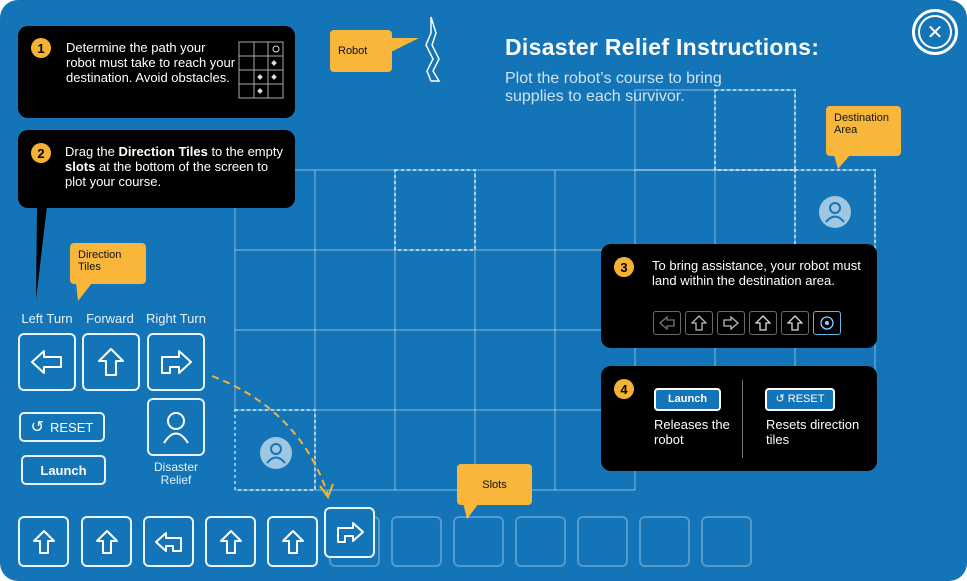 This screenshot has height=581, width=967. Describe the element at coordinates (687, 399) in the screenshot. I see `launch-example-button: Launch` at that location.